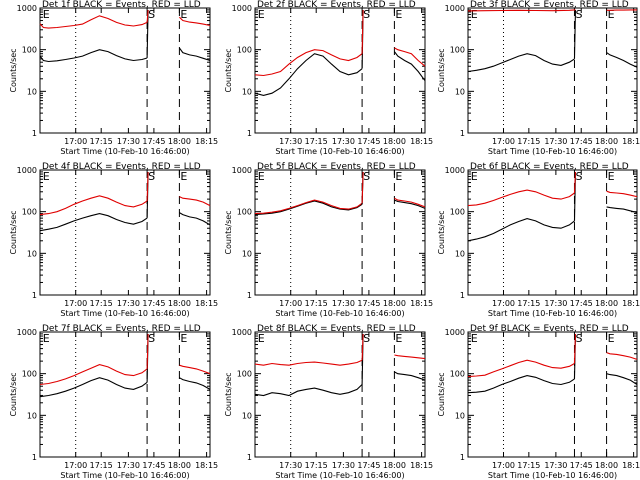 This screenshot has height=480, width=640. I want to click on panel-title: Det 6f BLACK = Events, RED = LLD, so click(549, 167).